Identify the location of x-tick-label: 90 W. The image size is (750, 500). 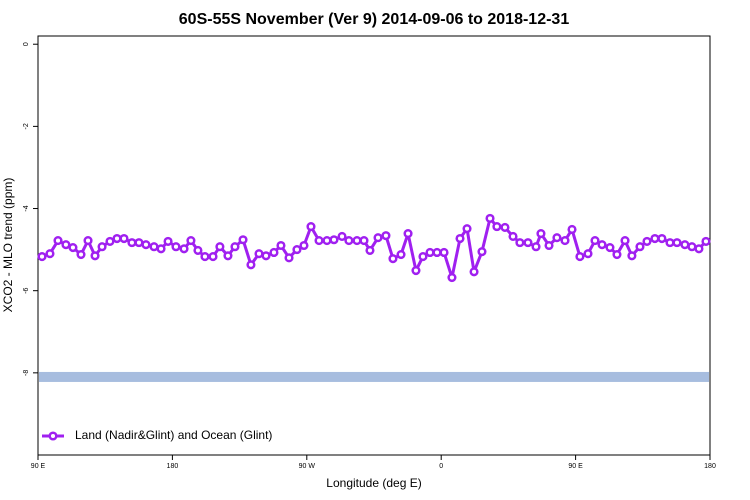
(307, 466).